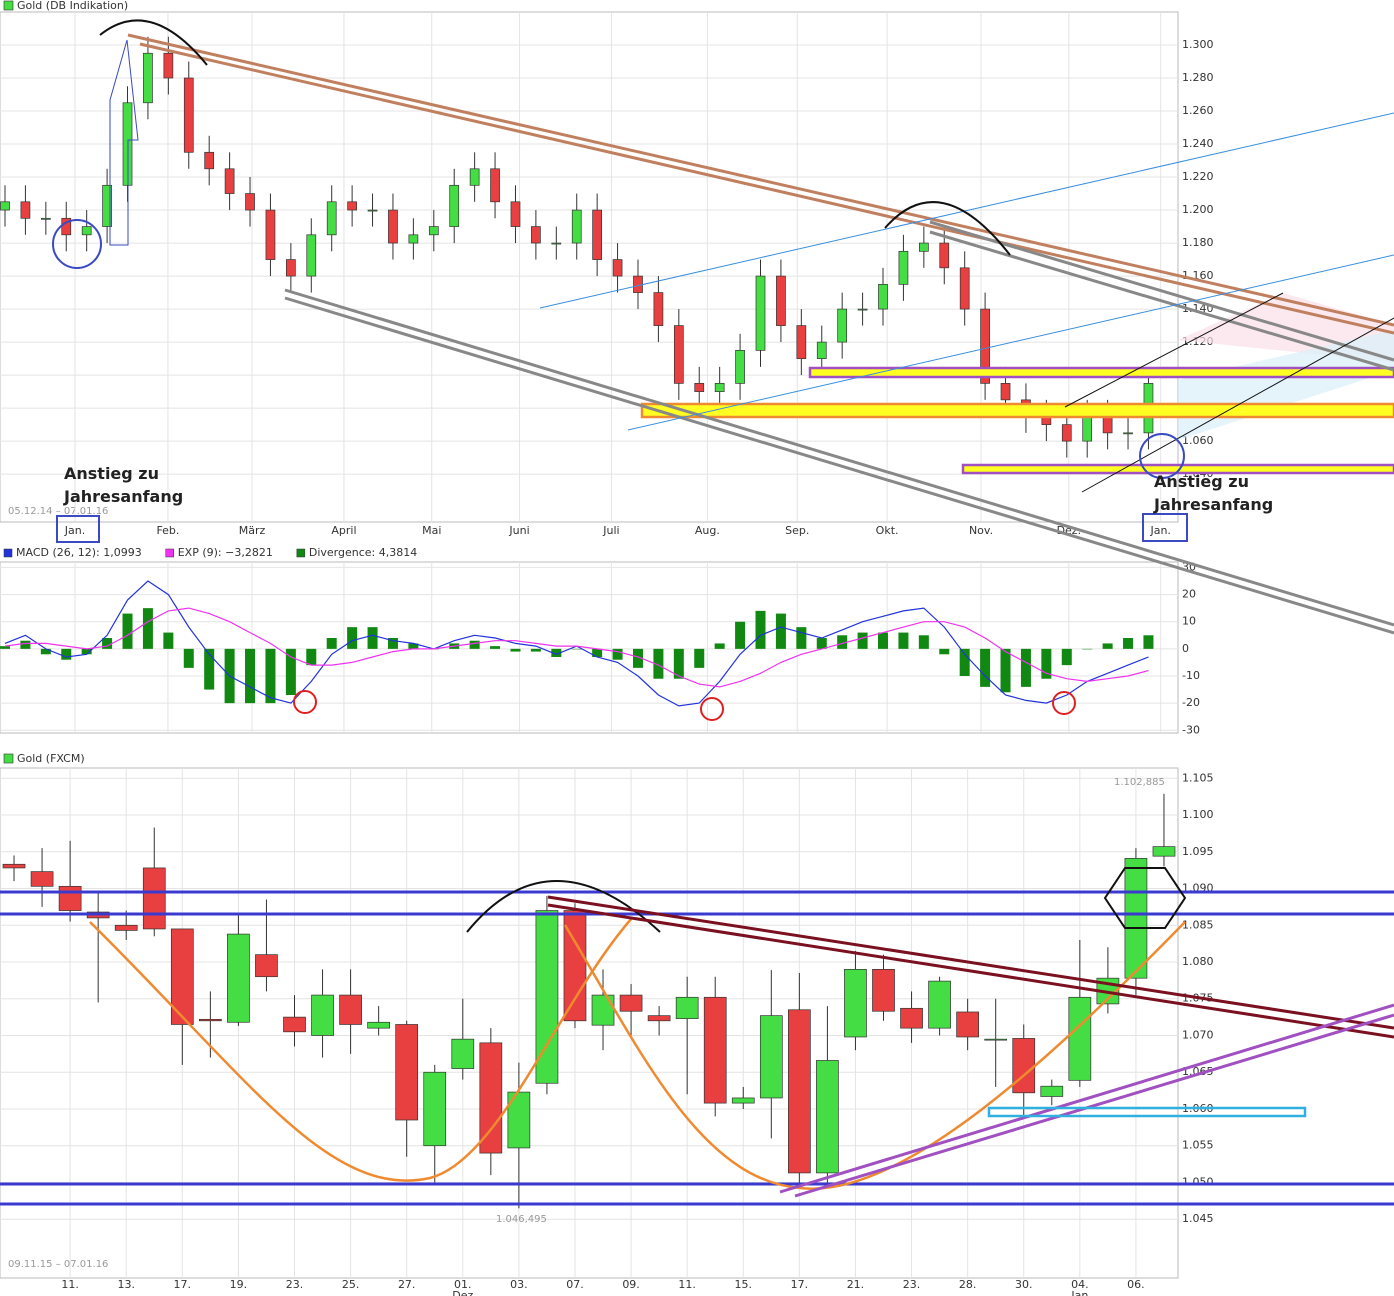 The image size is (1394, 1296). Describe the element at coordinates (238, 1284) in the screenshot. I see `x-tick-label: 19.` at that location.